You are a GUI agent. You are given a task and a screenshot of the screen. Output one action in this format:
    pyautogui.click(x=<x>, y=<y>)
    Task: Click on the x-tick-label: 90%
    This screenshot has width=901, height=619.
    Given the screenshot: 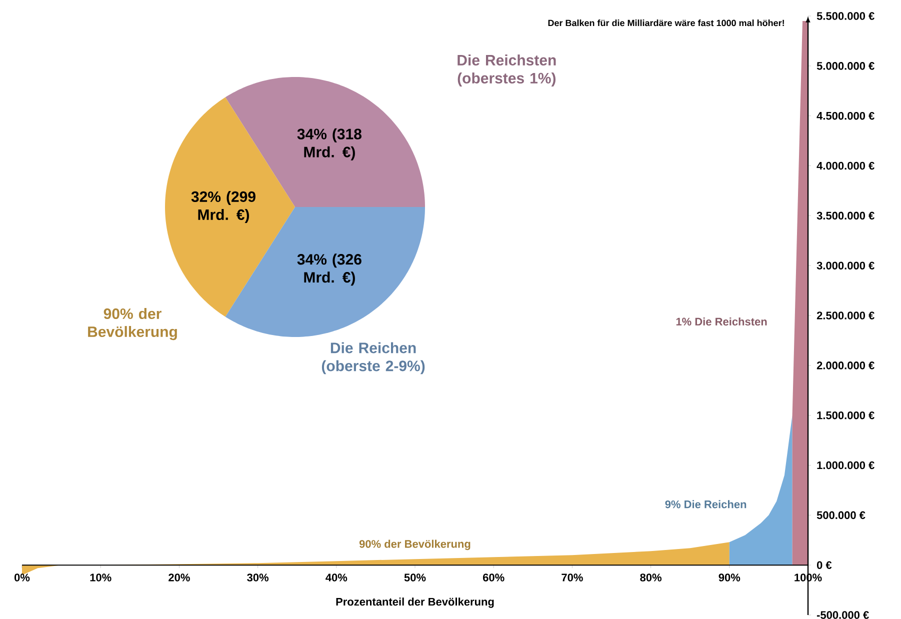 What is the action you would take?
    pyautogui.click(x=729, y=578)
    